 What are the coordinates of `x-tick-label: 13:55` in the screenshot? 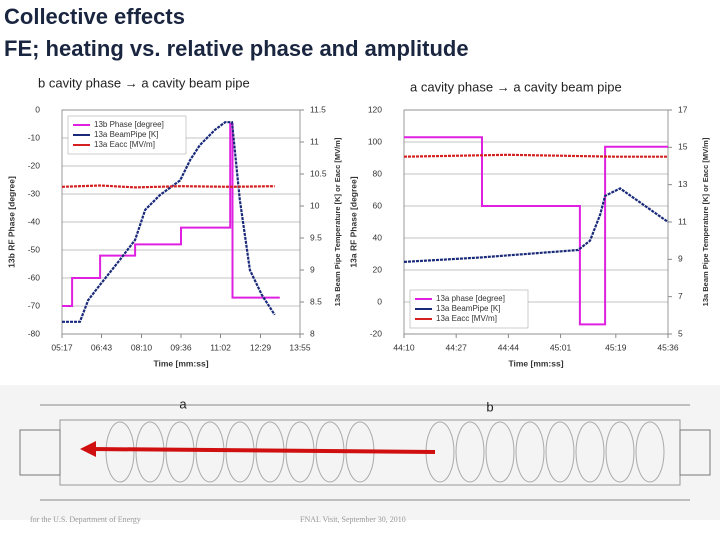 It's located at (300, 347).